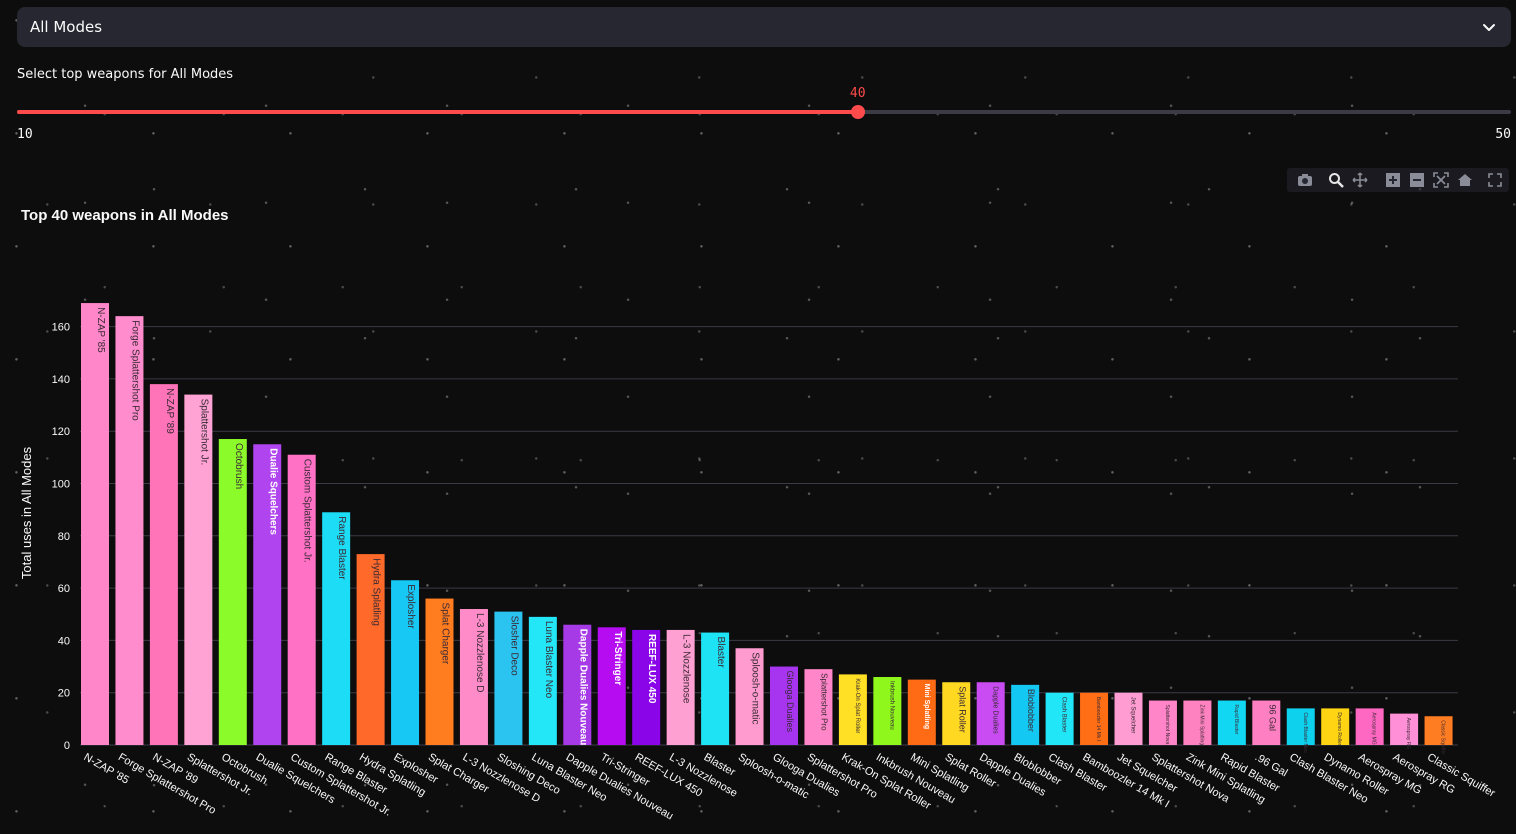  Describe the element at coordinates (238, 466) in the screenshot. I see `bar-label: Octobrush` at that location.